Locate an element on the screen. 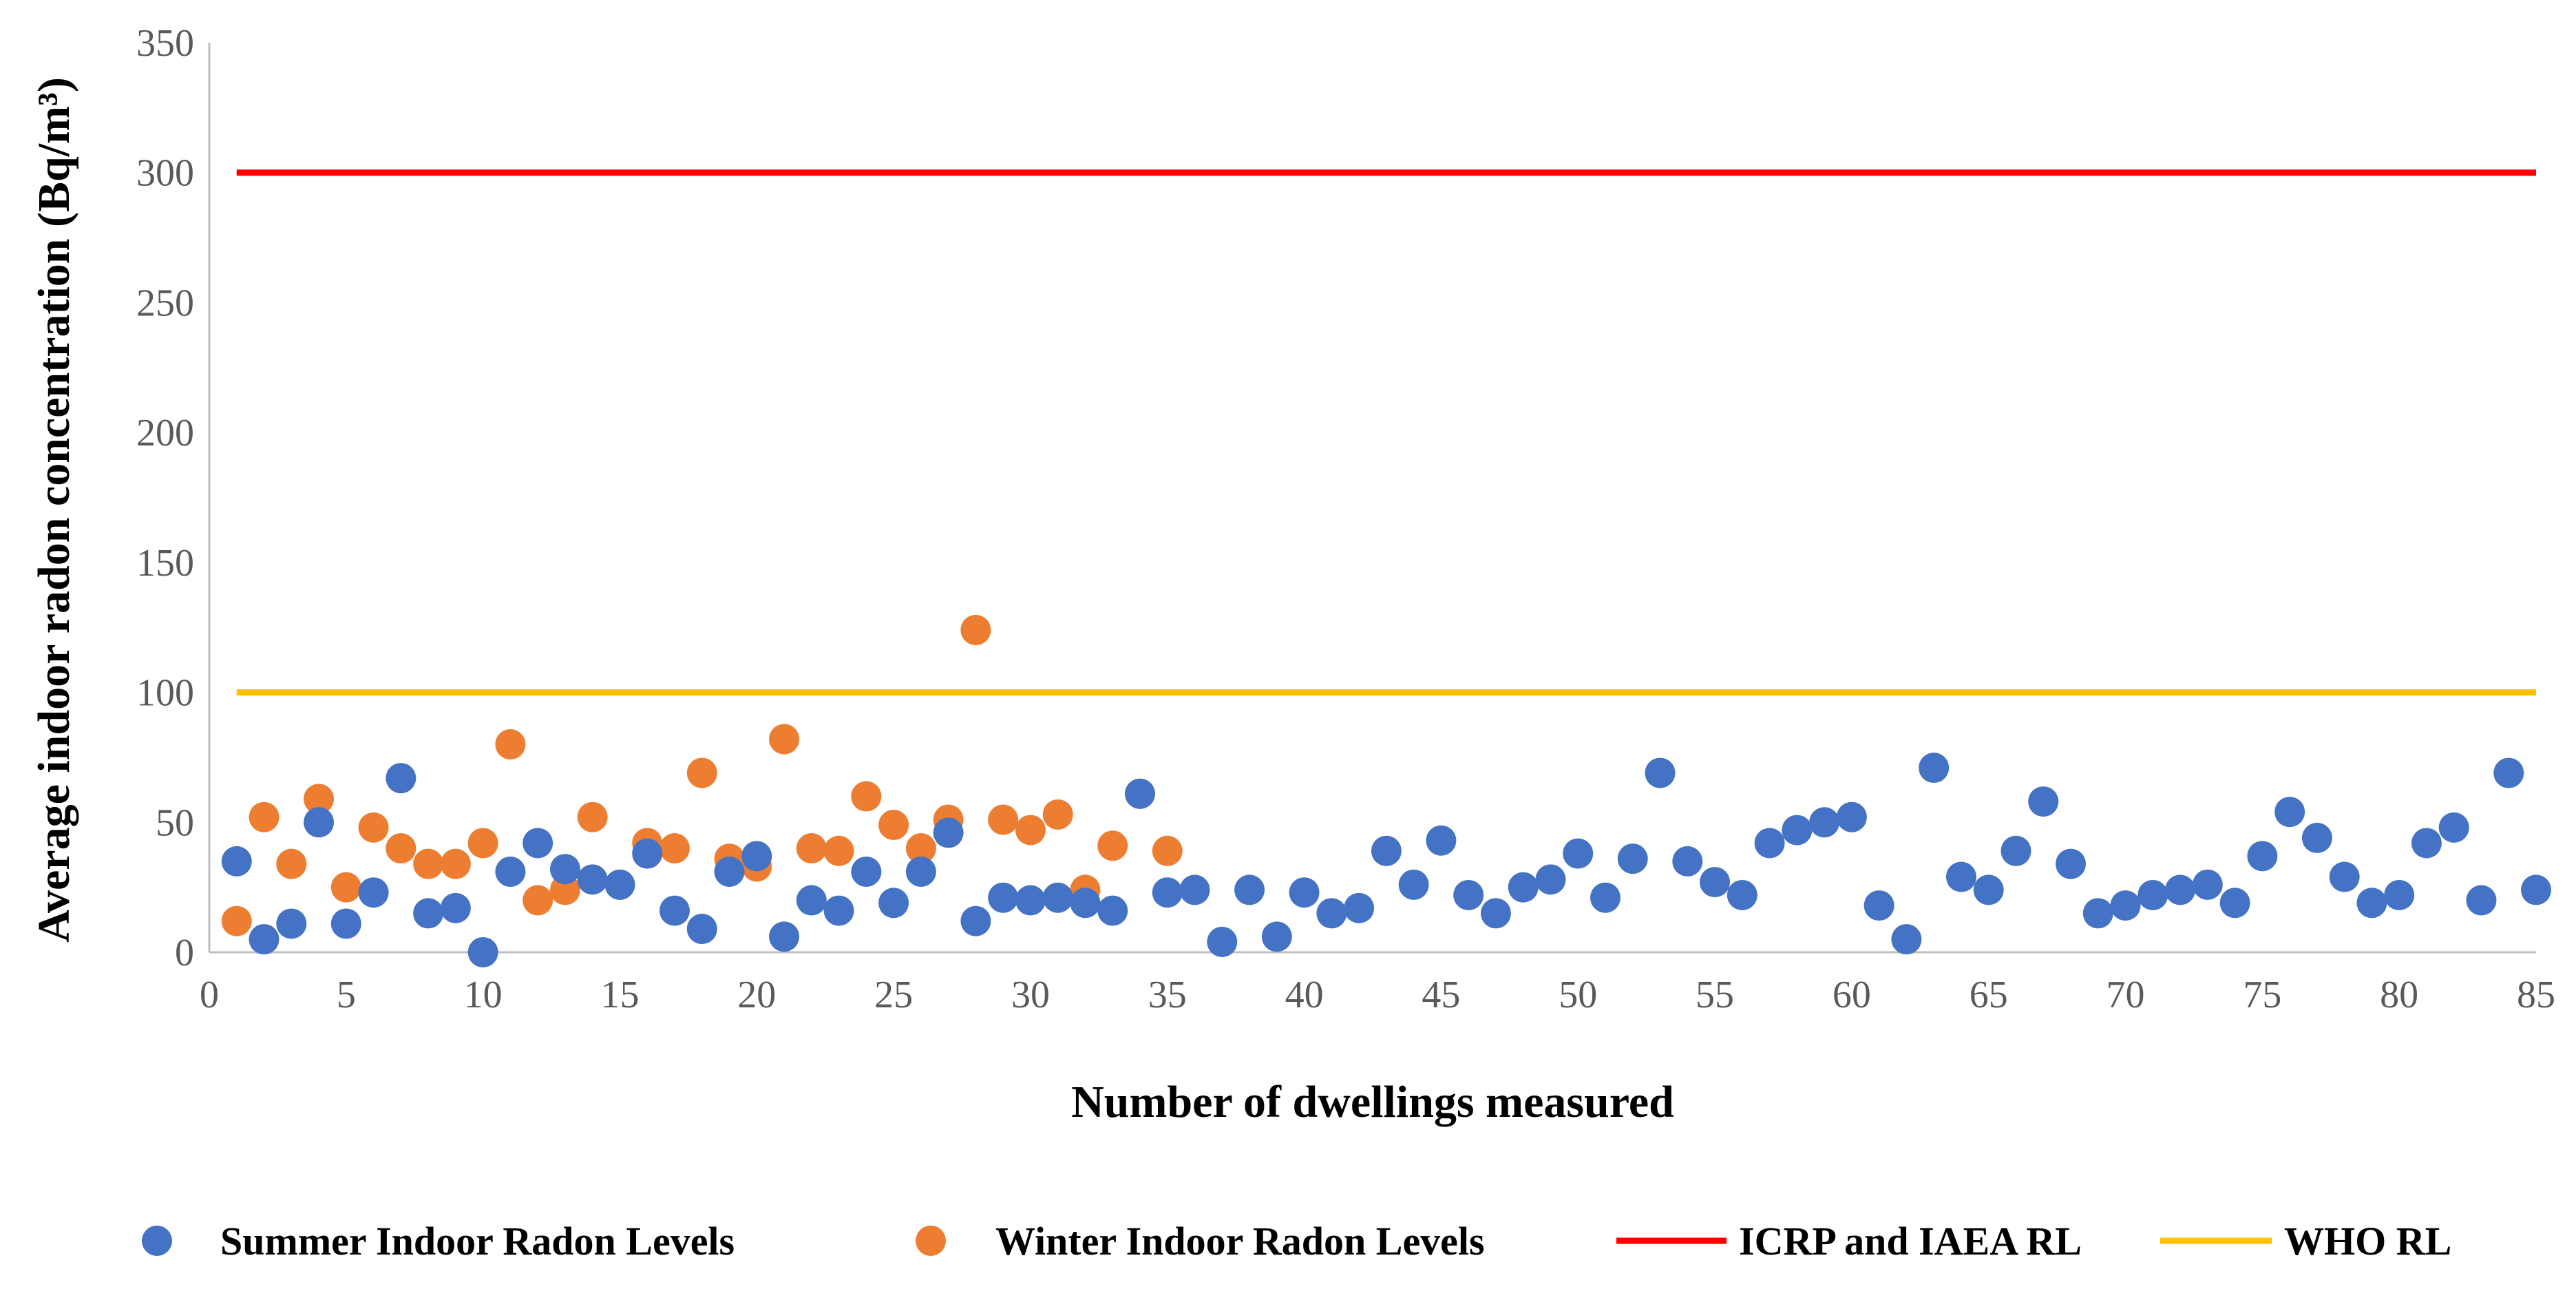  y-tick-label: 0 is located at coordinates (185, 953).